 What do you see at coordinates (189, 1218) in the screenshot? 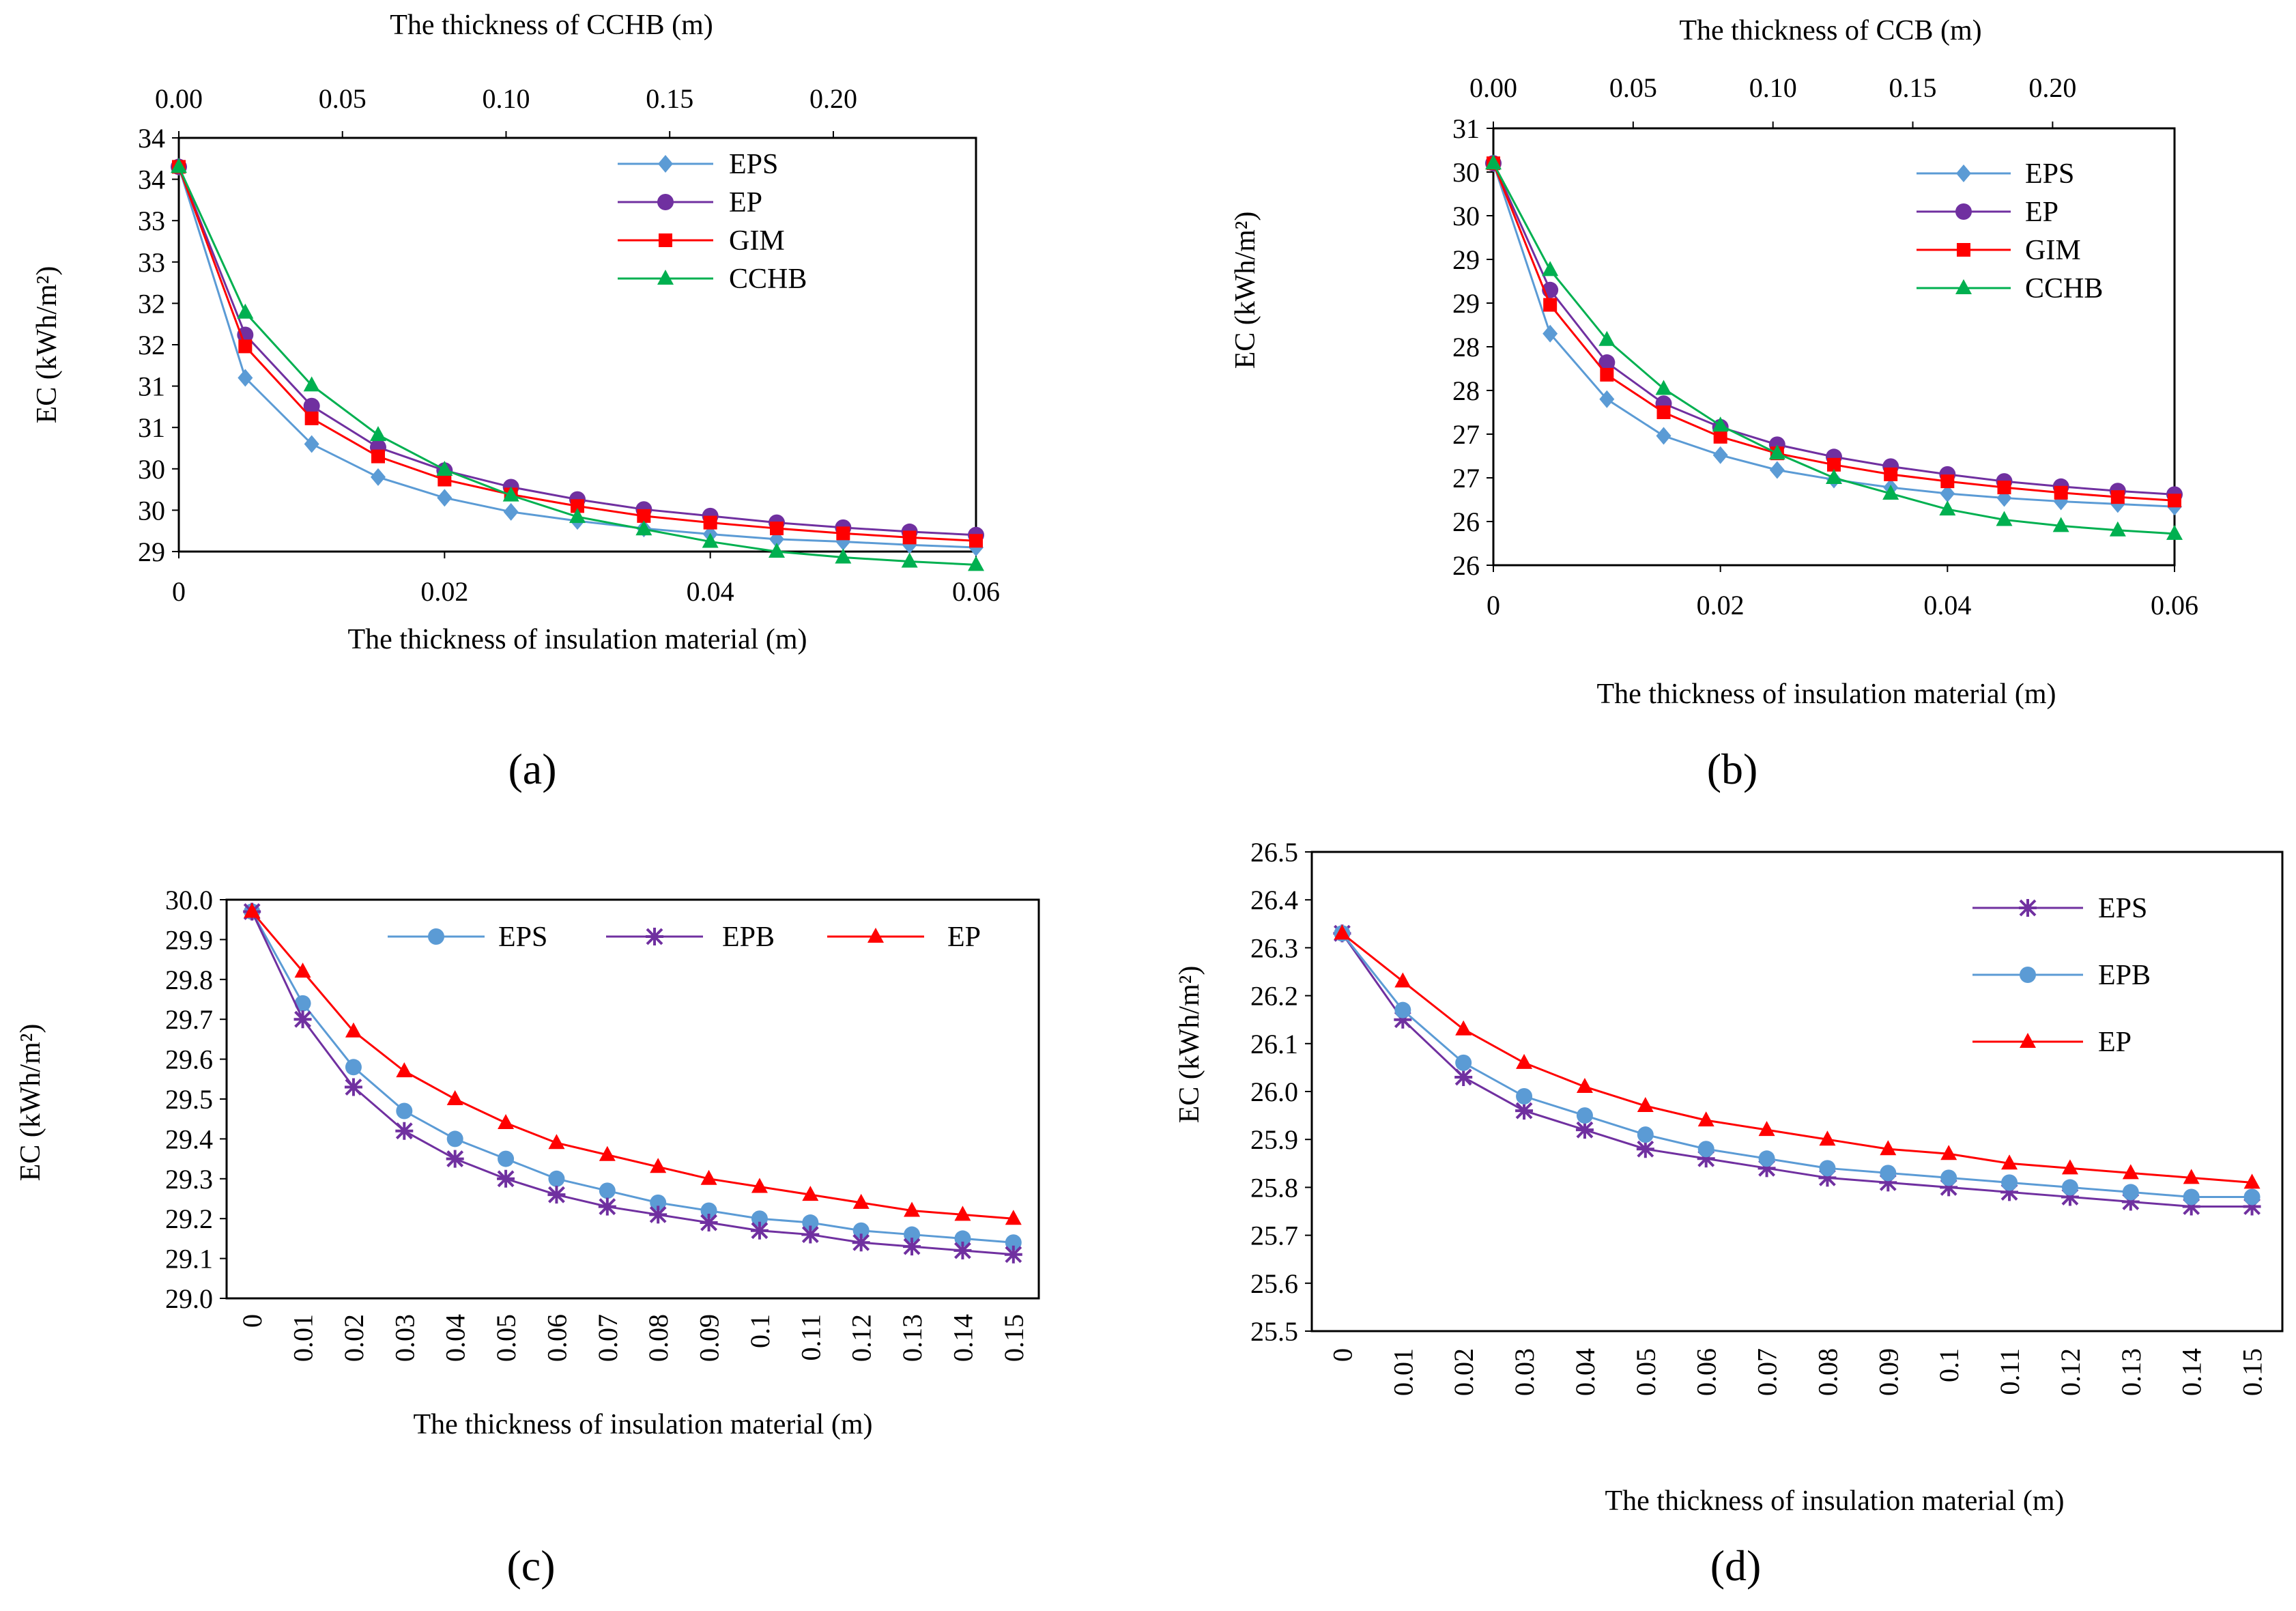
I see `y-tick-label: 29.2` at bounding box center [189, 1218].